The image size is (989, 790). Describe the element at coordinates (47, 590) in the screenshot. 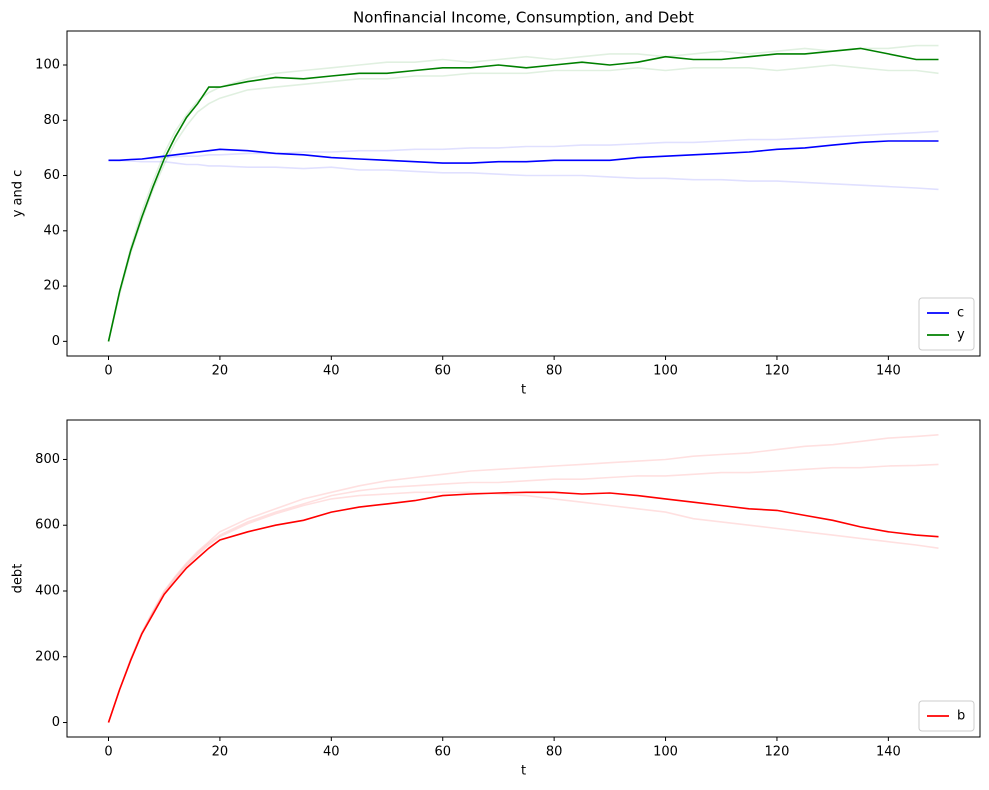

I see `y-tick-label: 400` at that location.